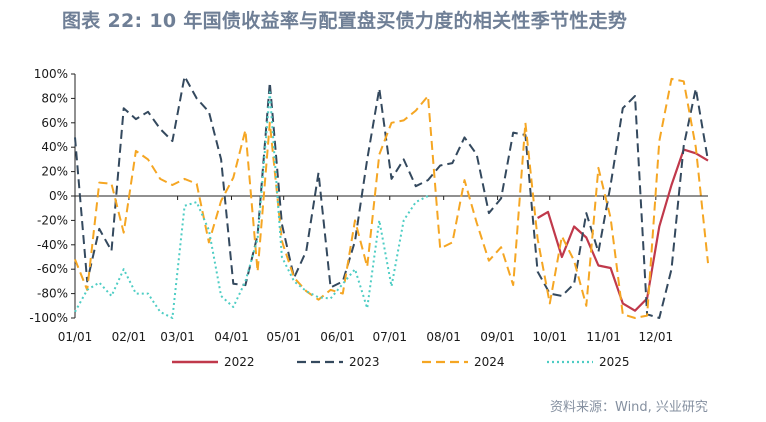  I want to click on y-tick-label: -80%, so click(52, 294).